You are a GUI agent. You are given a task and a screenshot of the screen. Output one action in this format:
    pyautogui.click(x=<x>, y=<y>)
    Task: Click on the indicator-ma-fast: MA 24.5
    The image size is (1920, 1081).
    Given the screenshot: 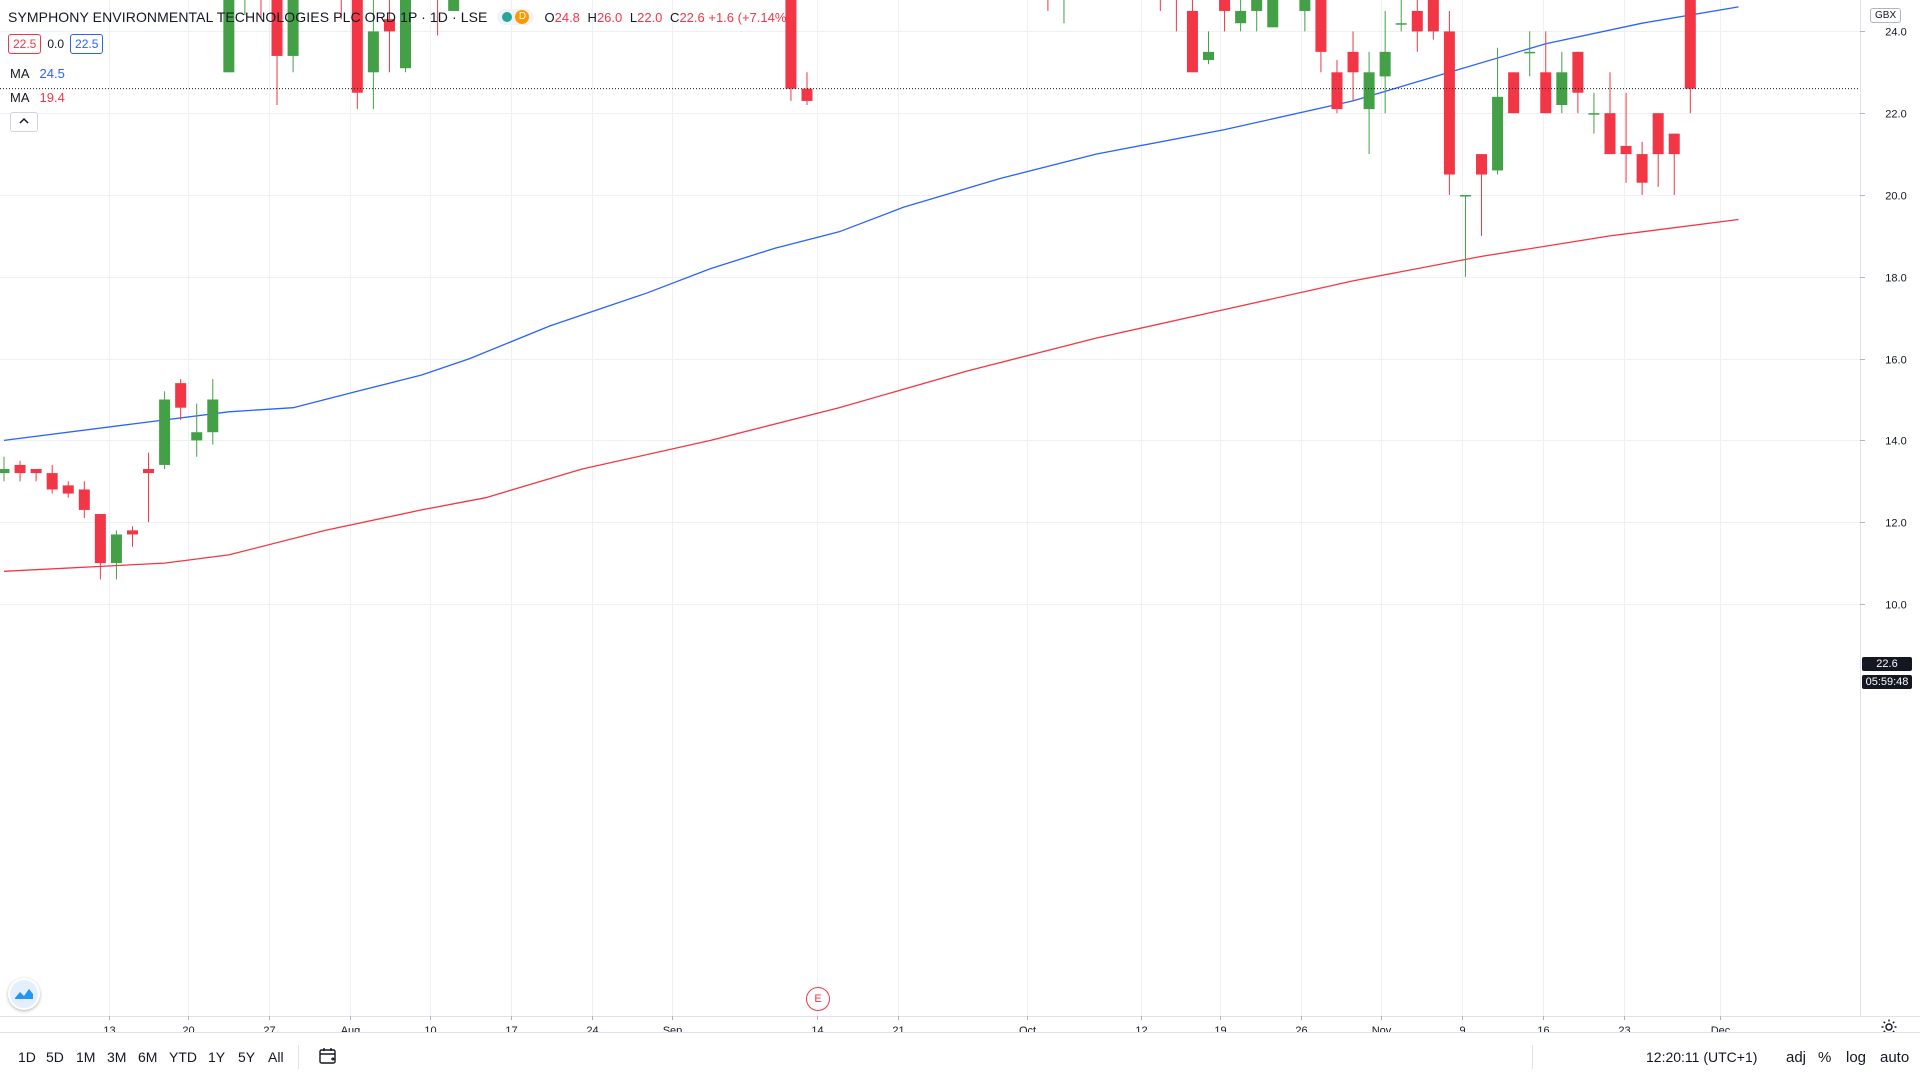 What is the action you would take?
    pyautogui.click(x=37, y=73)
    